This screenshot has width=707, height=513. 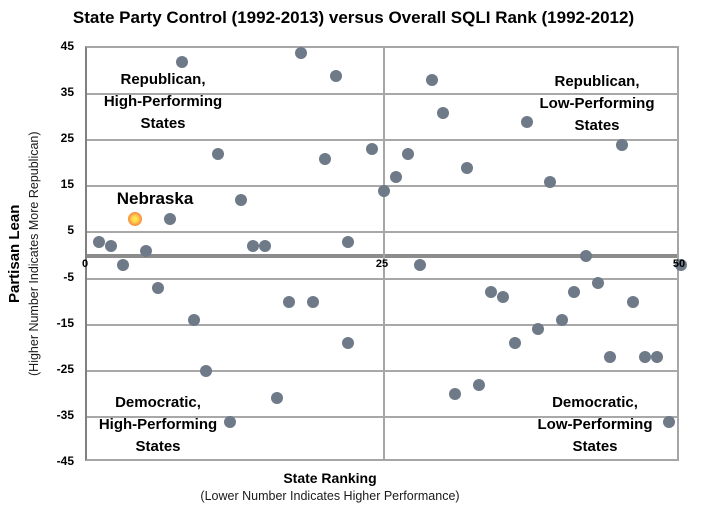 I want to click on quadrant-label-democratic-high: Democratic, High-Performing States, so click(x=158, y=425).